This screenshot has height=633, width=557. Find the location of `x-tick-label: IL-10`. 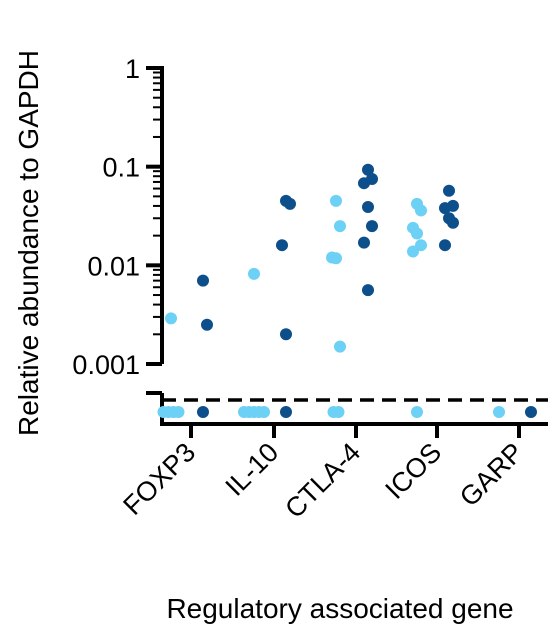

x-tick-label: IL-10 is located at coordinates (252, 469).